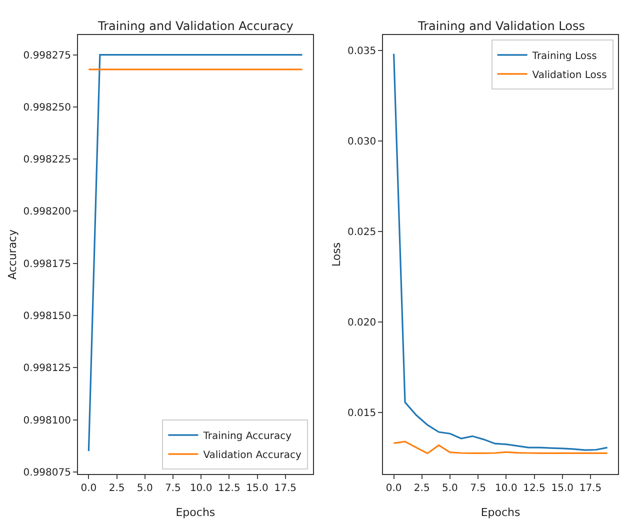  What do you see at coordinates (337, 254) in the screenshot?
I see `y-axis-title: Loss` at bounding box center [337, 254].